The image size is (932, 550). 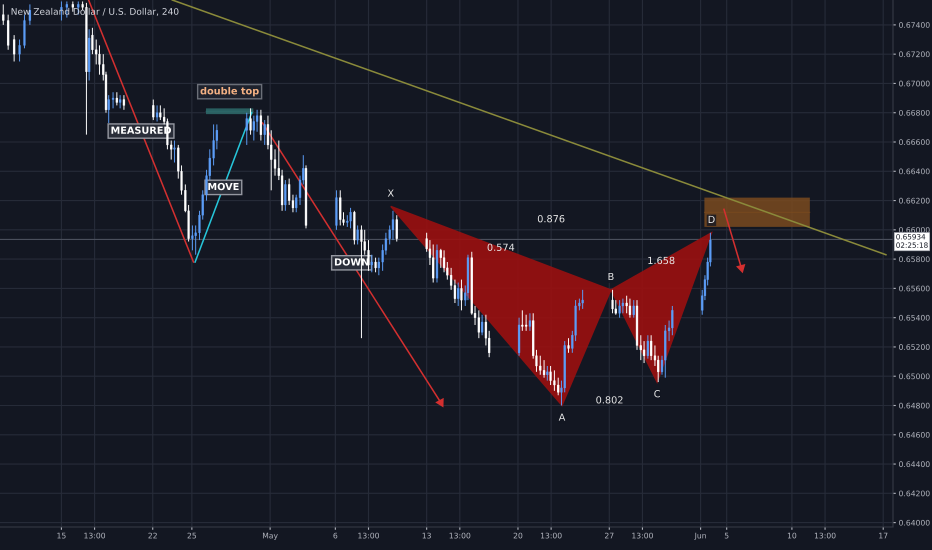 I want to click on series-label: double top, so click(x=229, y=91).